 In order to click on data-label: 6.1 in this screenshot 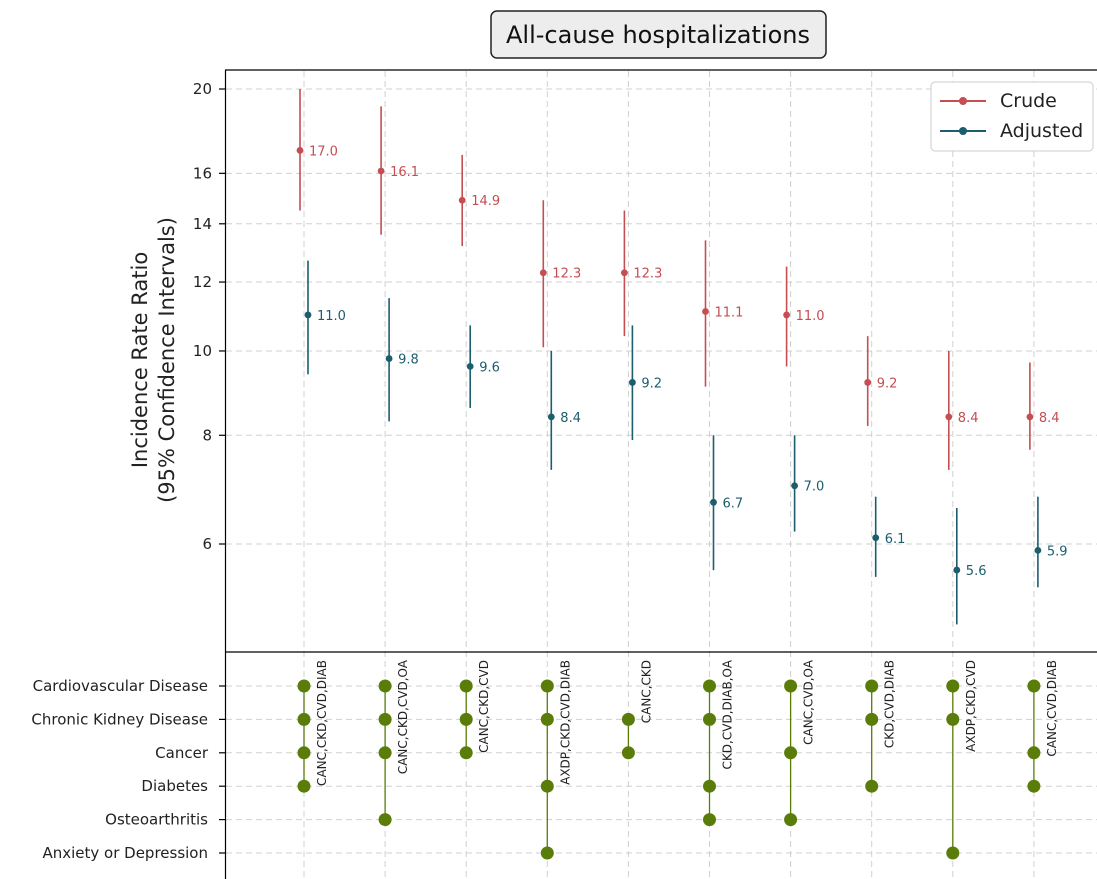, I will do `click(895, 539)`.